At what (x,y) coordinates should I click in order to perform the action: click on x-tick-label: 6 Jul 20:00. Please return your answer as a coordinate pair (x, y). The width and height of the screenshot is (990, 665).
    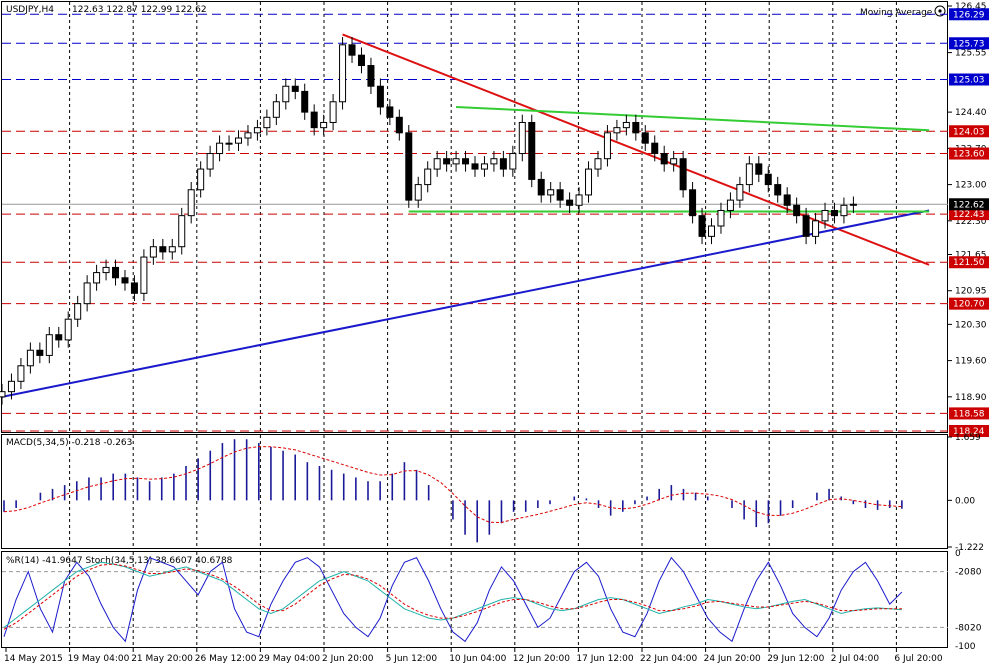
    Looking at the image, I should click on (918, 659).